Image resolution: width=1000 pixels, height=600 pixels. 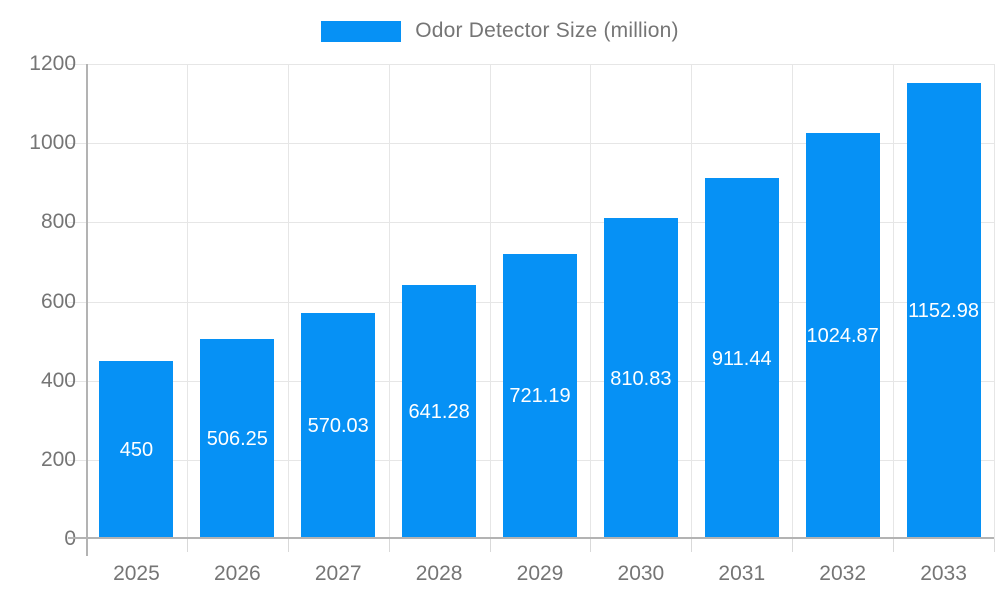 I want to click on legend-swatch, so click(x=361, y=31).